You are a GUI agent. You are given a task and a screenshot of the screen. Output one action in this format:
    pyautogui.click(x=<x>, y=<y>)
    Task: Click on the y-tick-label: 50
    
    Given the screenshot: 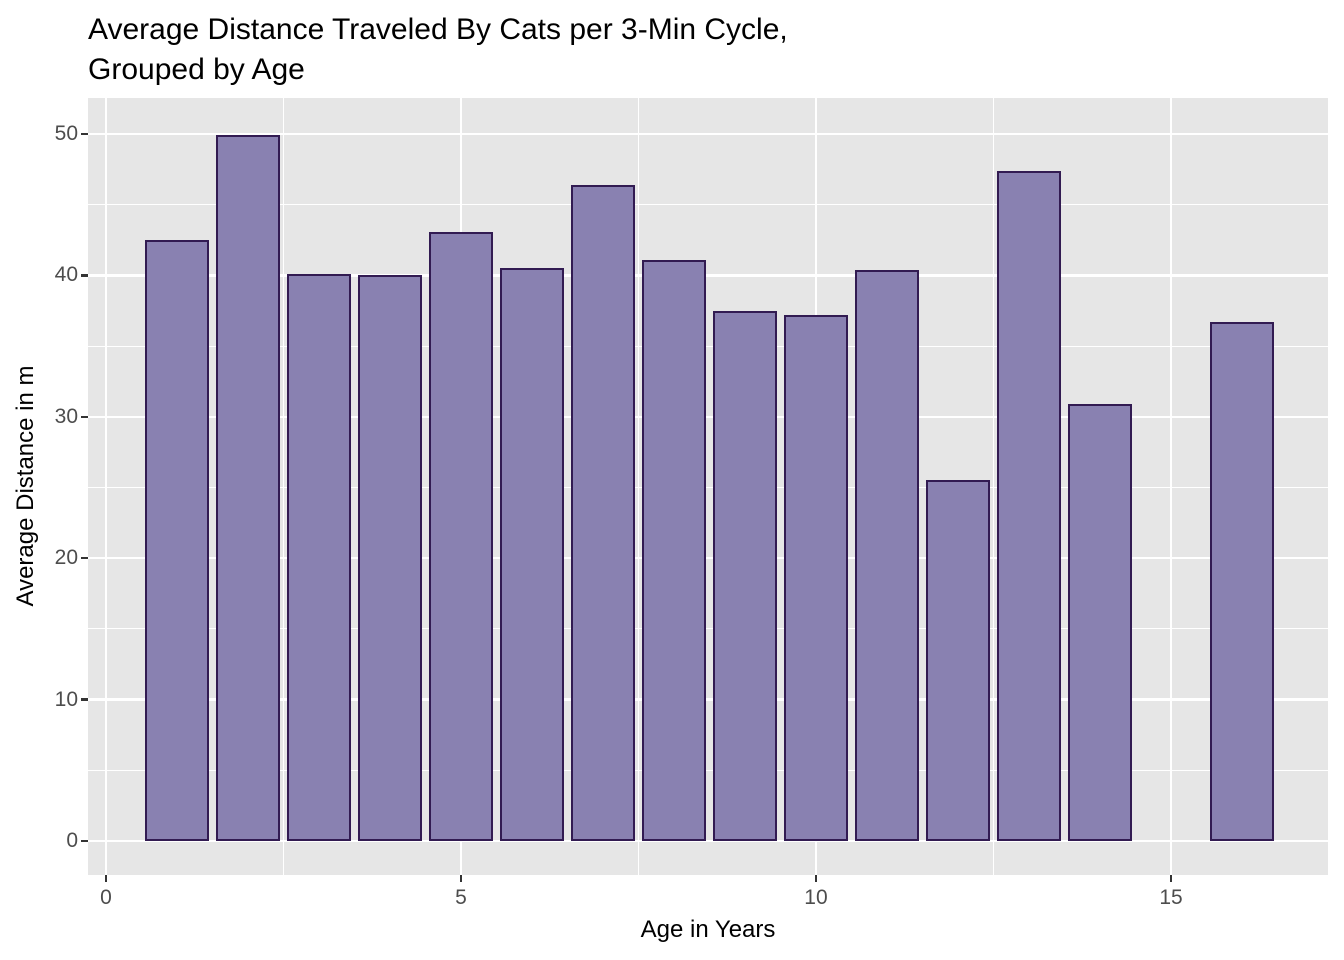 What is the action you would take?
    pyautogui.click(x=66, y=133)
    